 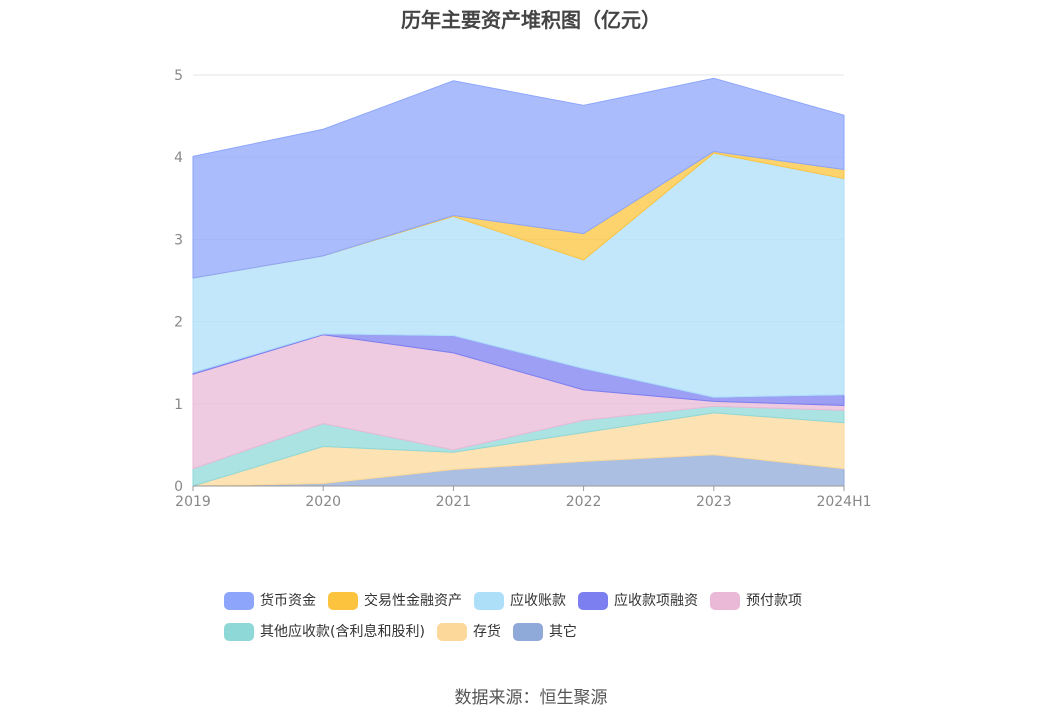 What do you see at coordinates (178, 487) in the screenshot?
I see `y-tick-label: 0` at bounding box center [178, 487].